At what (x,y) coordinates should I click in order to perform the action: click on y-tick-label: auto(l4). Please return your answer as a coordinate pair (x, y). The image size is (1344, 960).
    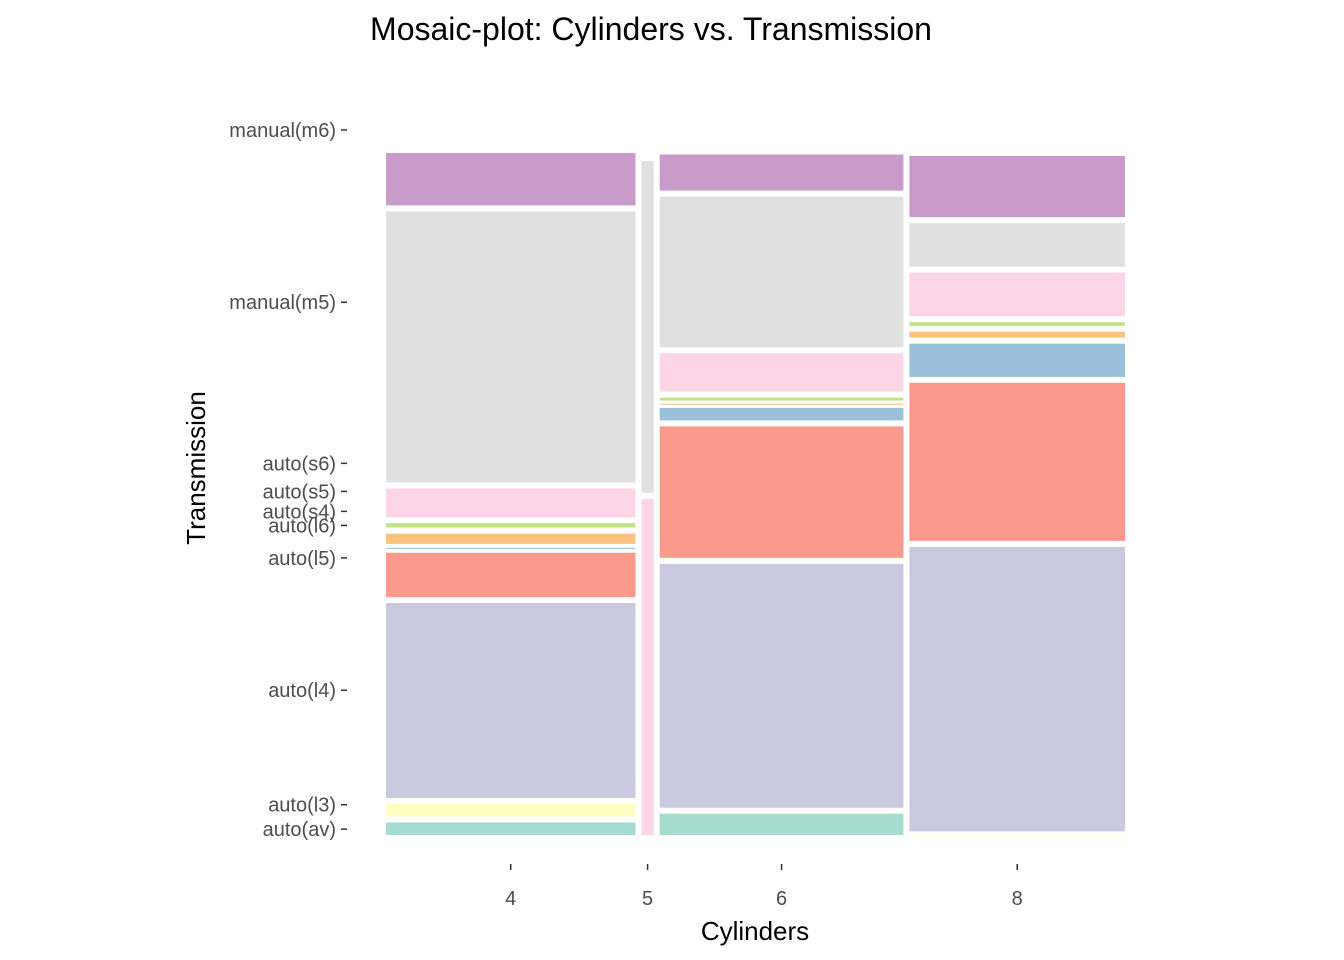
    Looking at the image, I should click on (302, 691).